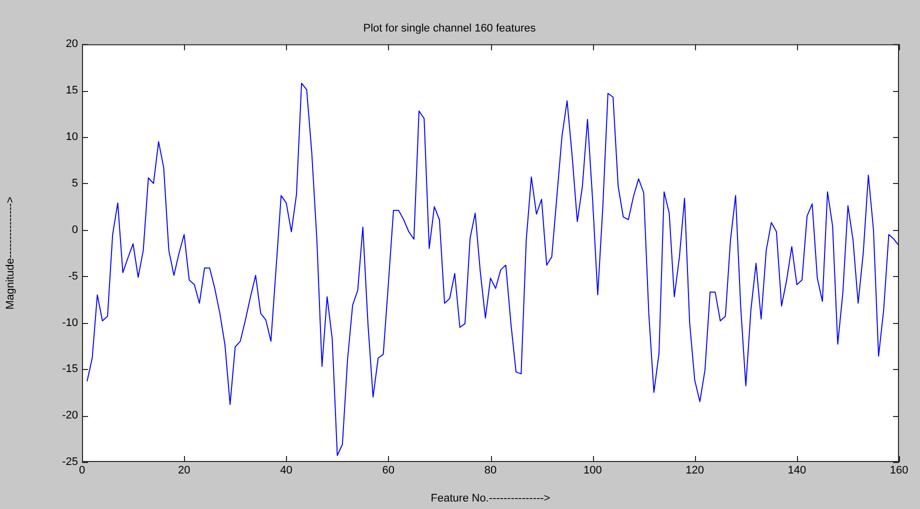 The height and width of the screenshot is (509, 920). Describe the element at coordinates (695, 470) in the screenshot. I see `x-tick-label: 120` at that location.